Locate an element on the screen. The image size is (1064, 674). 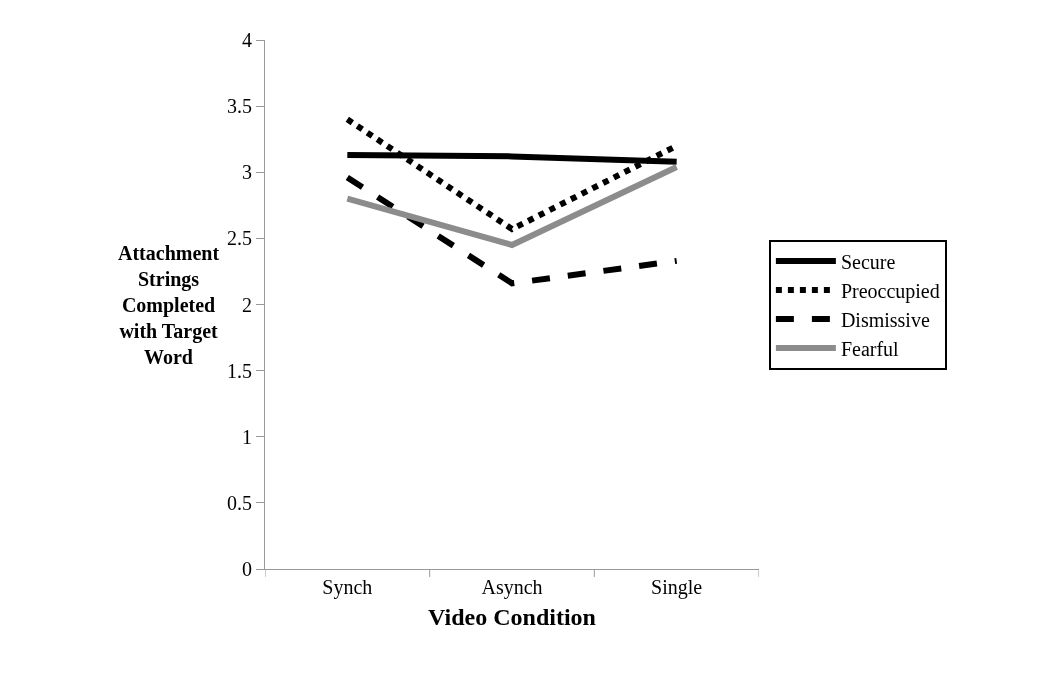
x-tick-label: Synch is located at coordinates (347, 587).